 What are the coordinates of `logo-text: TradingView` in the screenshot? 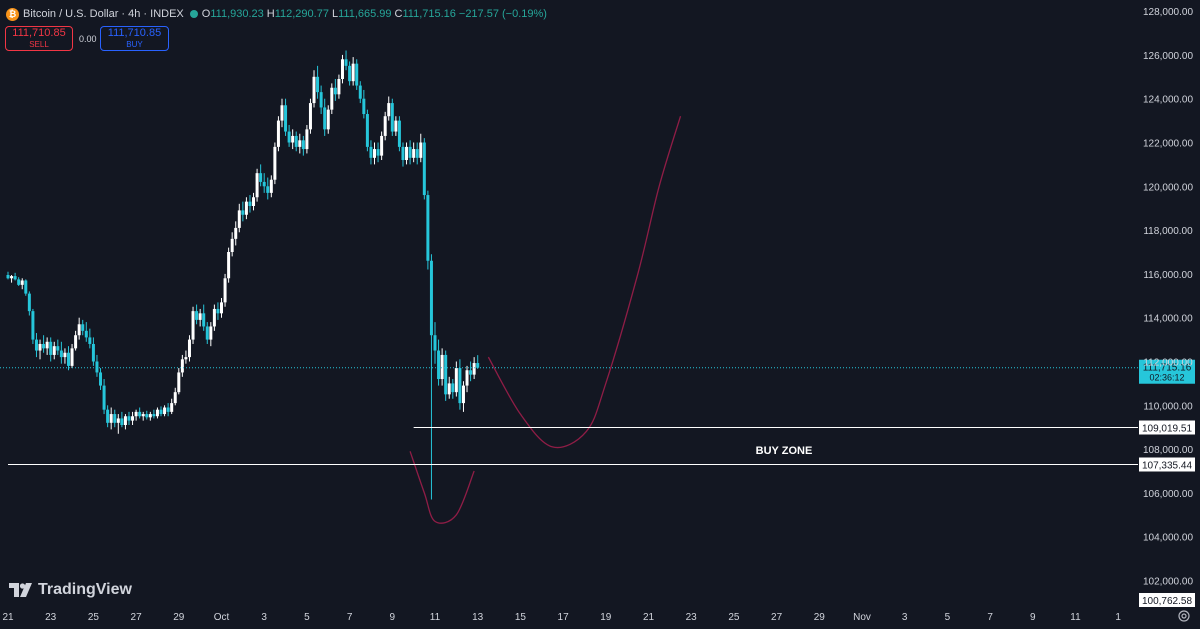 It's located at (85, 589).